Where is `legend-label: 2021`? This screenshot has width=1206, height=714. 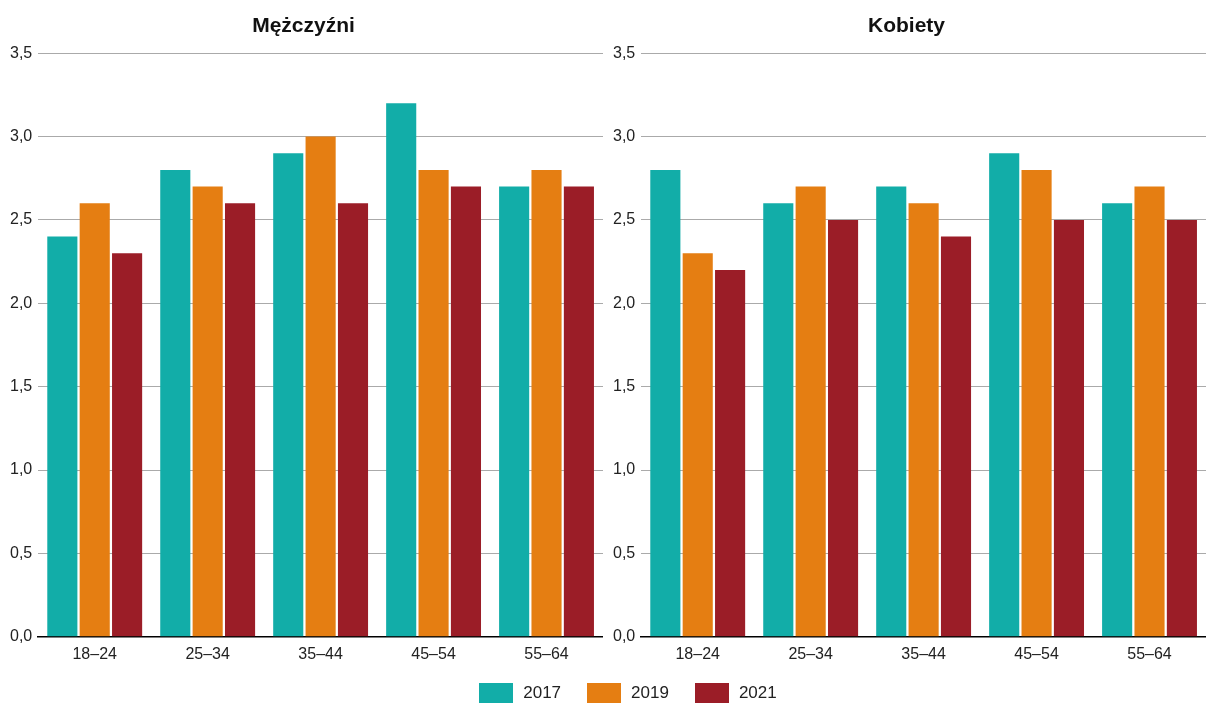 legend-label: 2021 is located at coordinates (757, 693).